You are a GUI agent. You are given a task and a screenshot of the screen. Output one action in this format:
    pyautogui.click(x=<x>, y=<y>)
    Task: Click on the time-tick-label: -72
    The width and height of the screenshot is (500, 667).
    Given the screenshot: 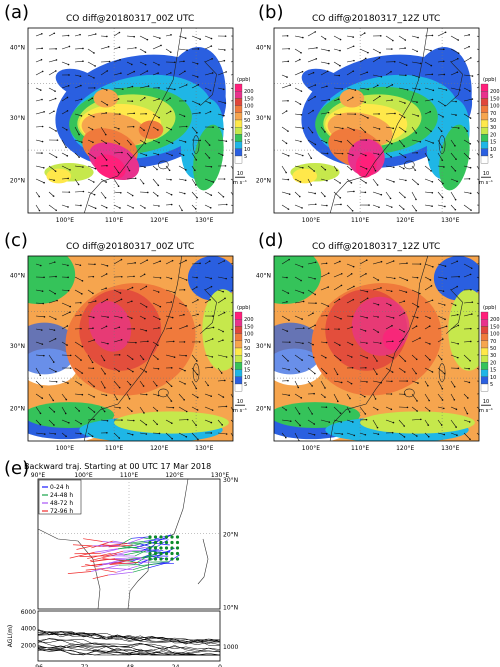 What is the action you would take?
    pyautogui.click(x=84, y=665)
    